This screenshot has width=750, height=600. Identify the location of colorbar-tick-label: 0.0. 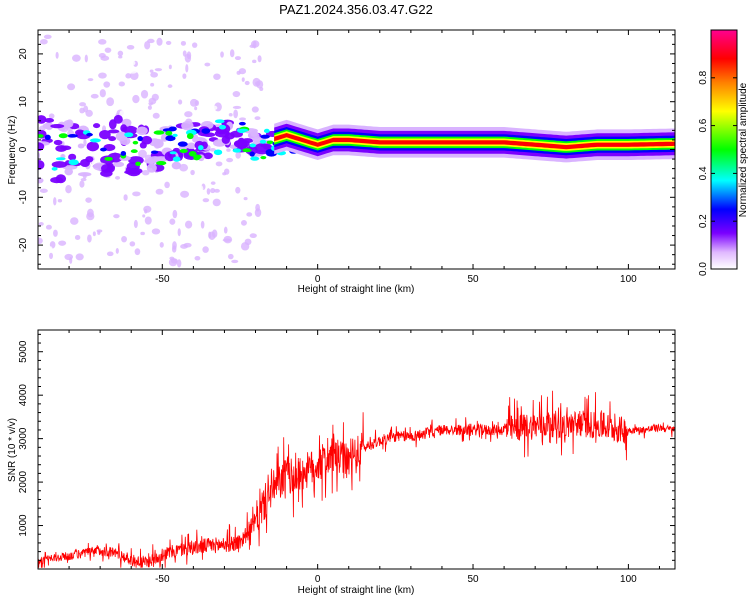
(703, 269).